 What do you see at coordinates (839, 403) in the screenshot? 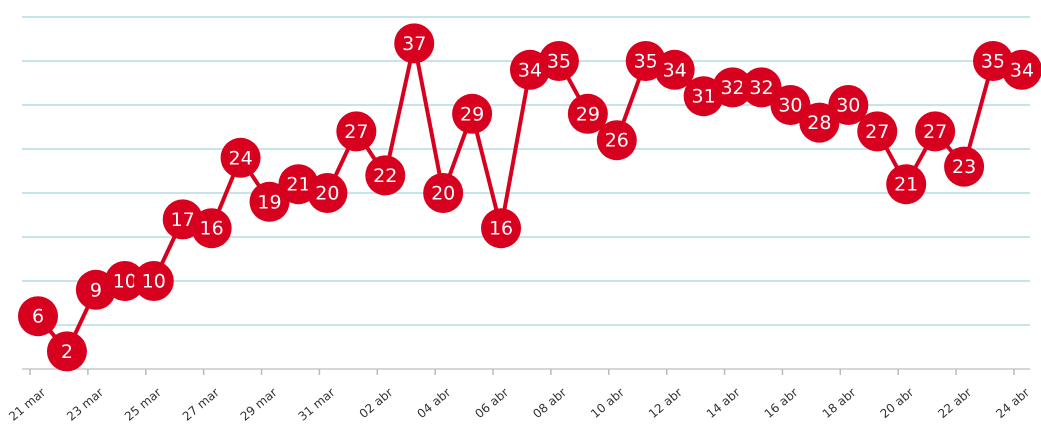
I see `x-tick-label: 18 abr` at bounding box center [839, 403].